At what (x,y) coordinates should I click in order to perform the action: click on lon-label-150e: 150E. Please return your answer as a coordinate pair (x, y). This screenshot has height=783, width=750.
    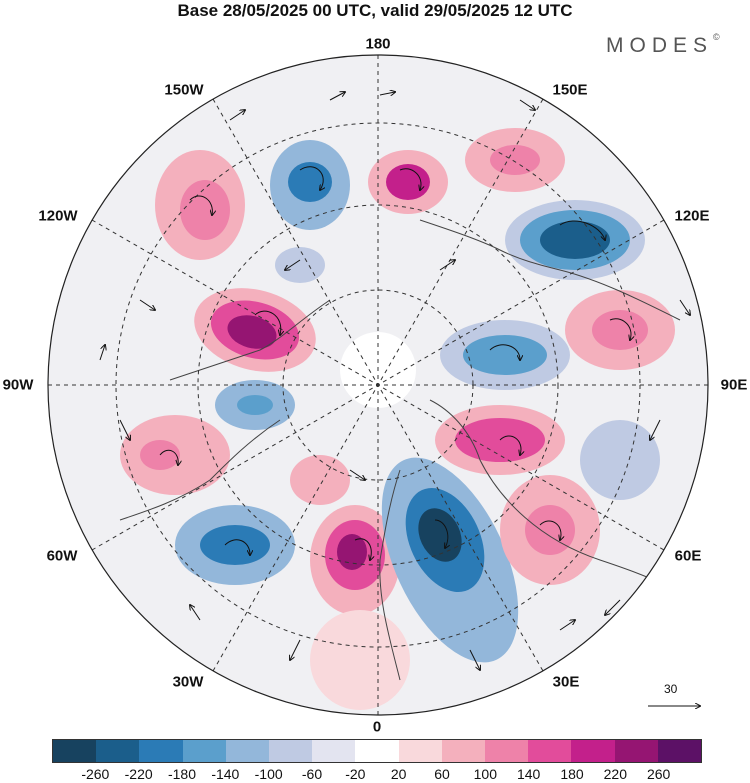
    Looking at the image, I should click on (570, 90).